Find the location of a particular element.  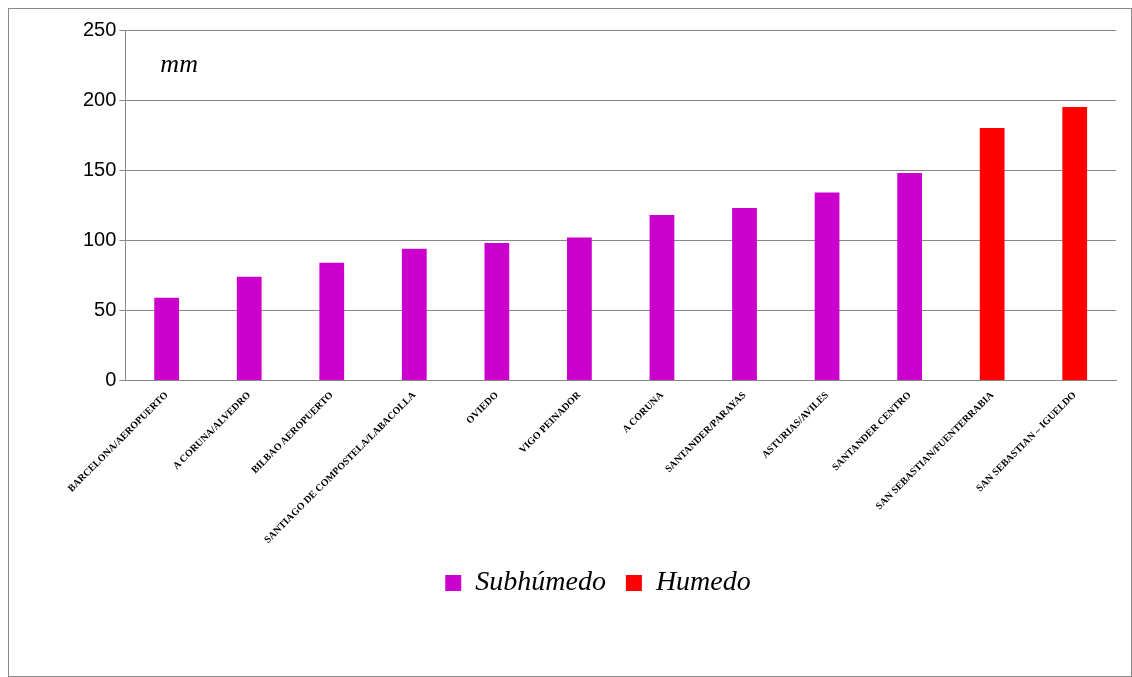

y-tick-label: 150 is located at coordinates (99, 168).